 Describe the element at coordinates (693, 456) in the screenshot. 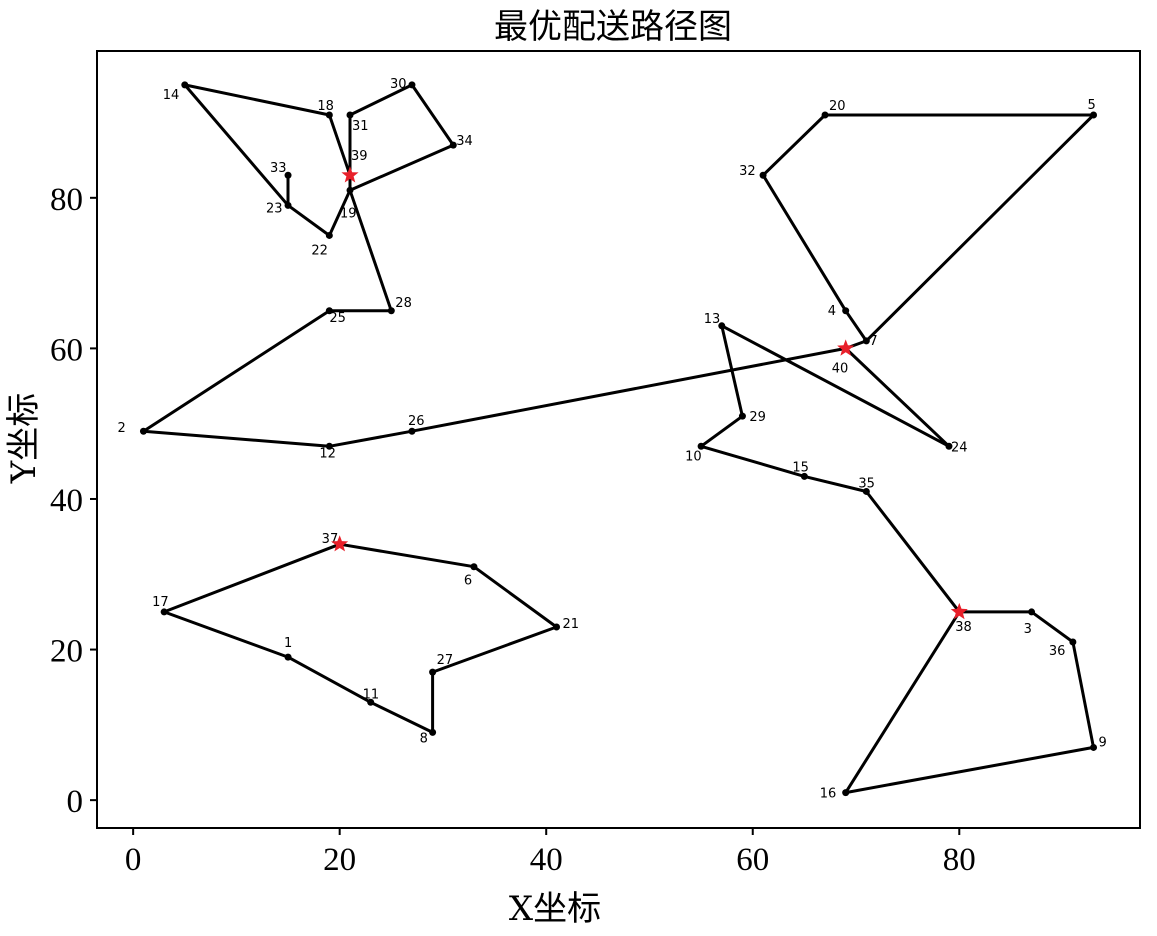

I see `node-label: 10` at that location.